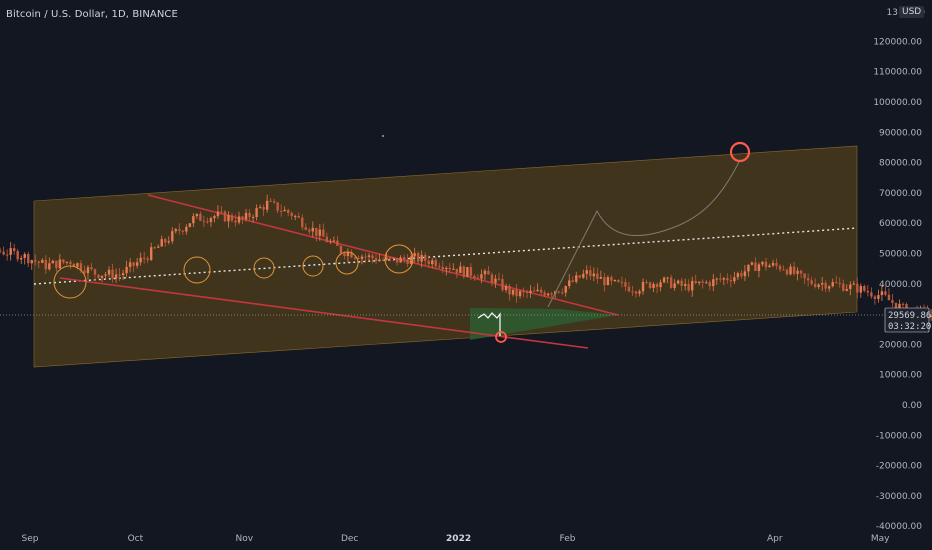  What do you see at coordinates (347, 263) in the screenshot?
I see `orange-circle-marker` at bounding box center [347, 263].